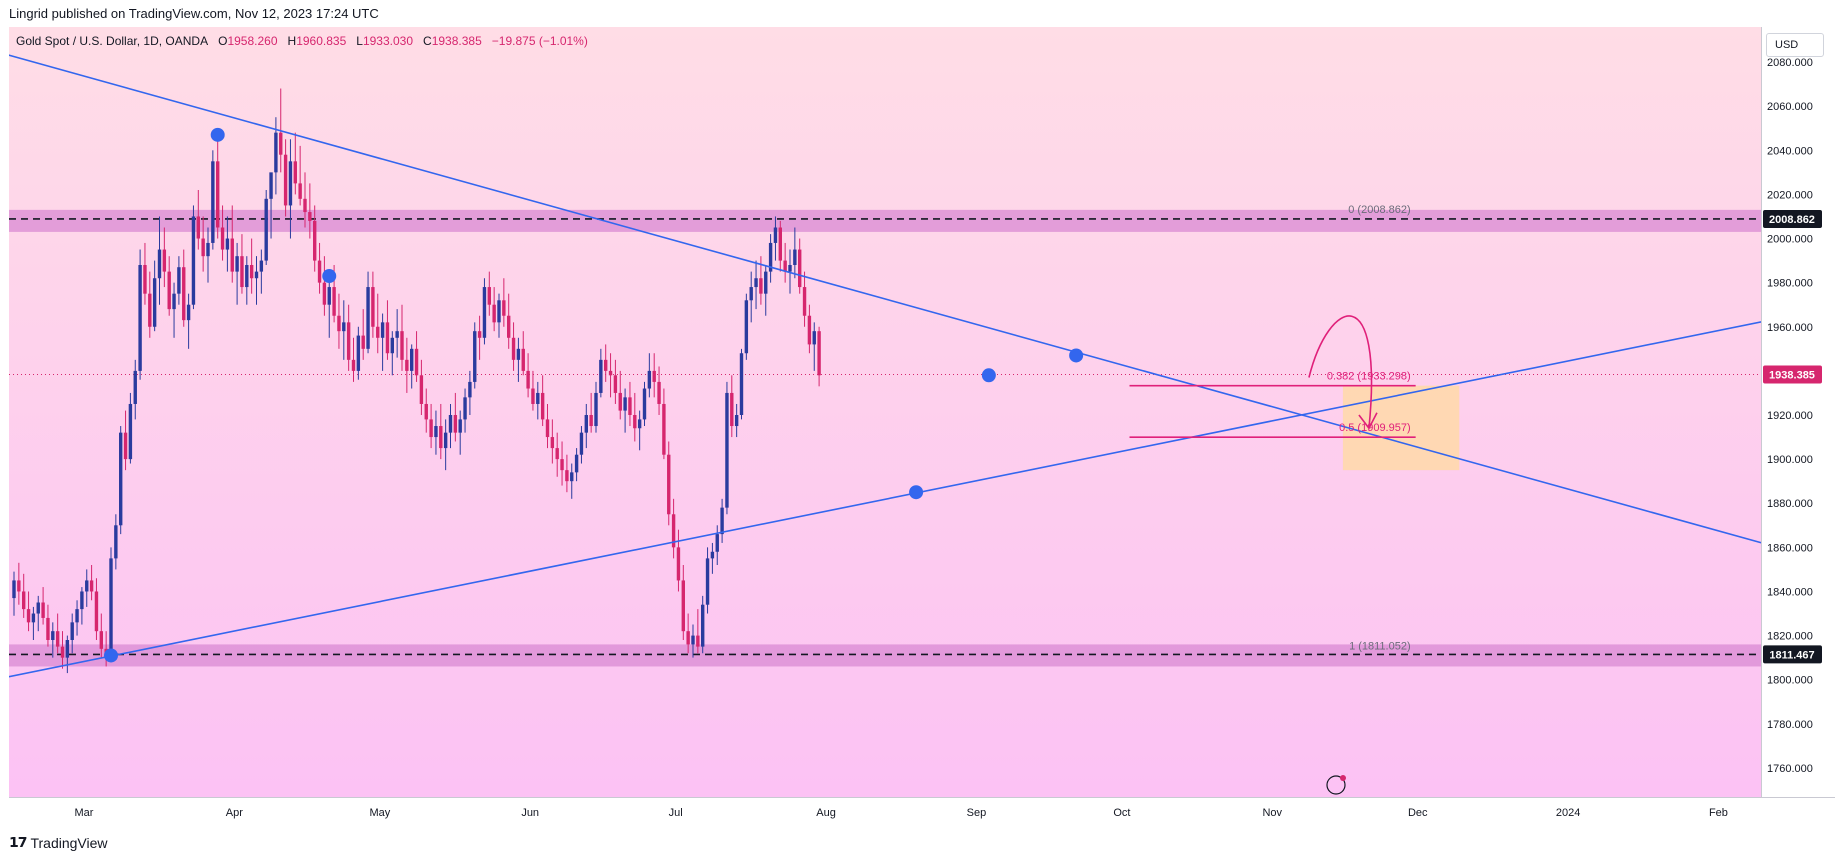  I want to click on time-axis-tick-label: Nov, so click(1272, 813).